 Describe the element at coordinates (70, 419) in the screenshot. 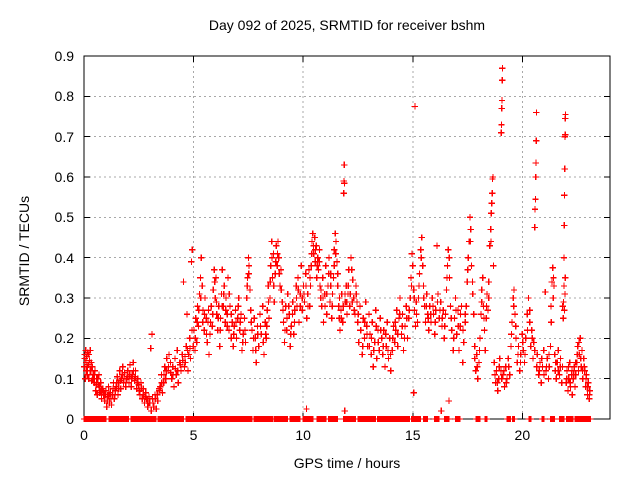

I see `y-tick-label: 0` at that location.